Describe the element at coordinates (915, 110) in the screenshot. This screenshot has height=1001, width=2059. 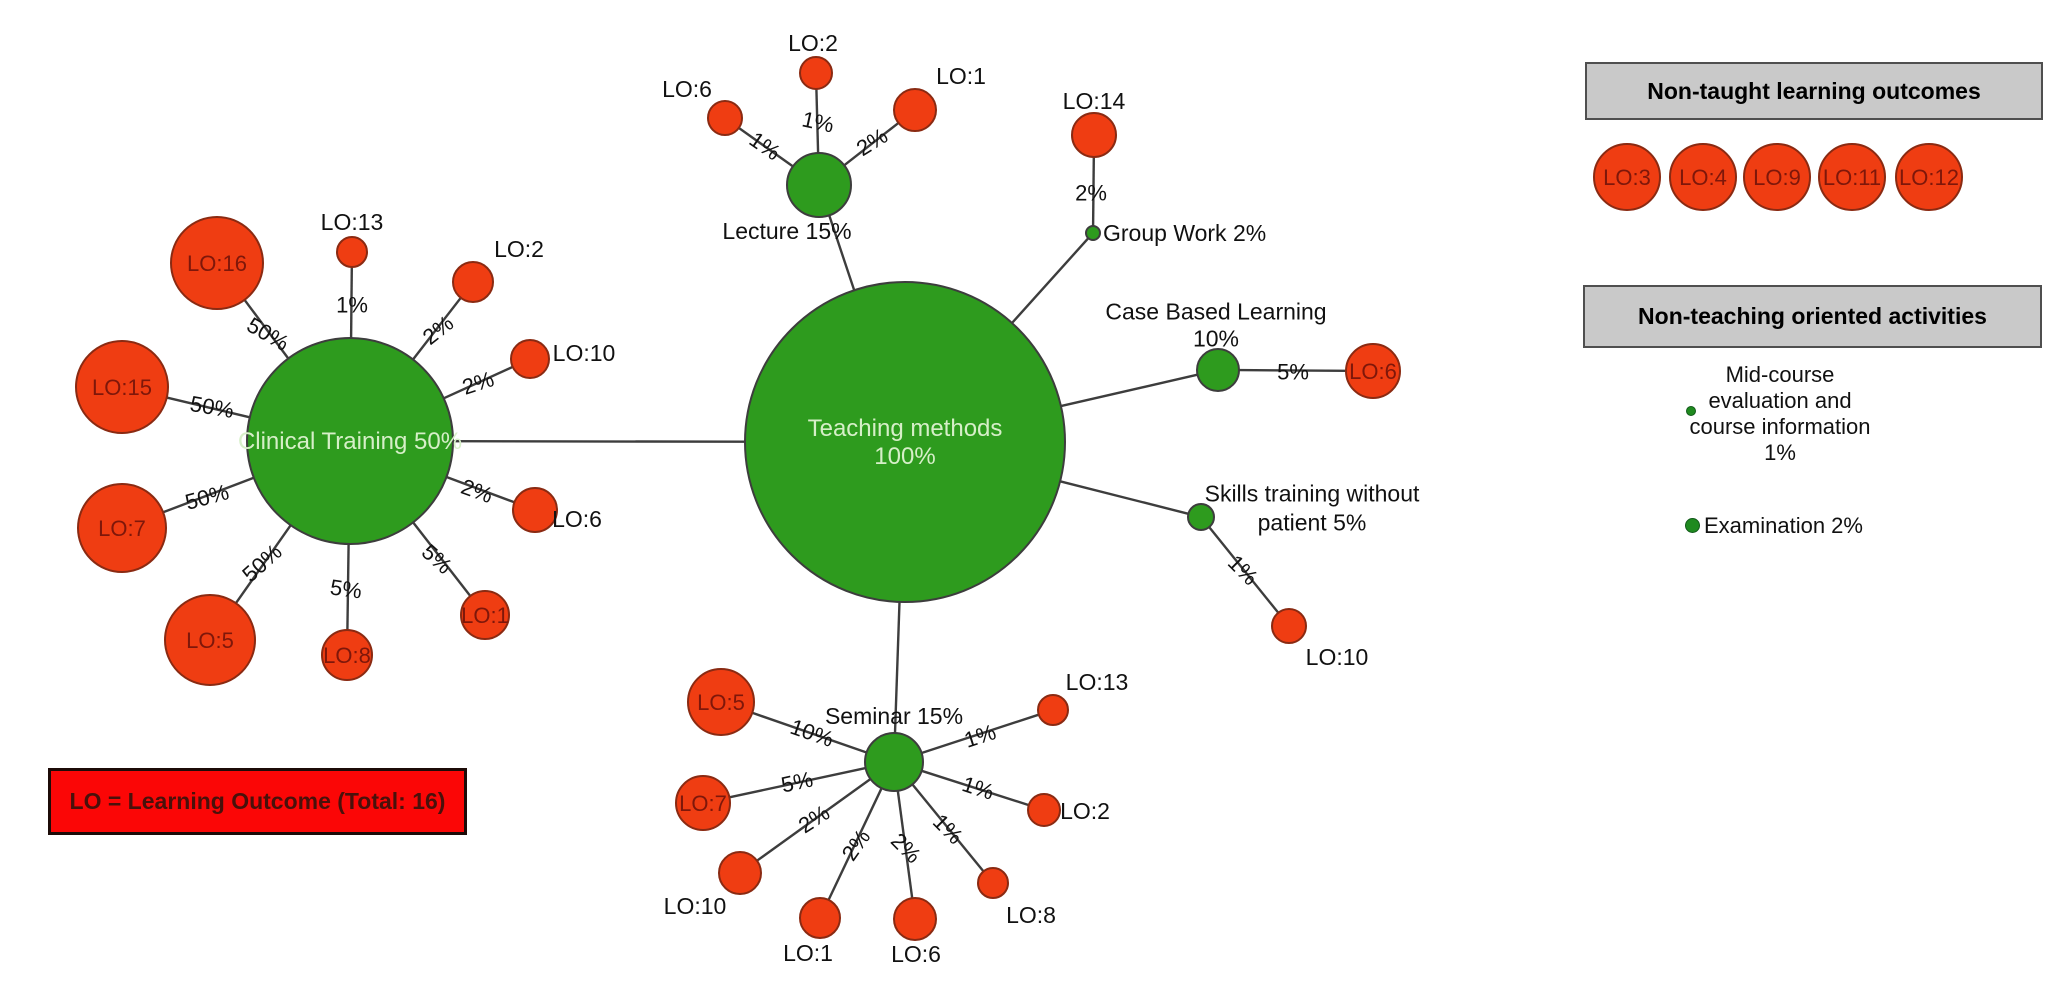
I see `node-lec_lo1` at that location.